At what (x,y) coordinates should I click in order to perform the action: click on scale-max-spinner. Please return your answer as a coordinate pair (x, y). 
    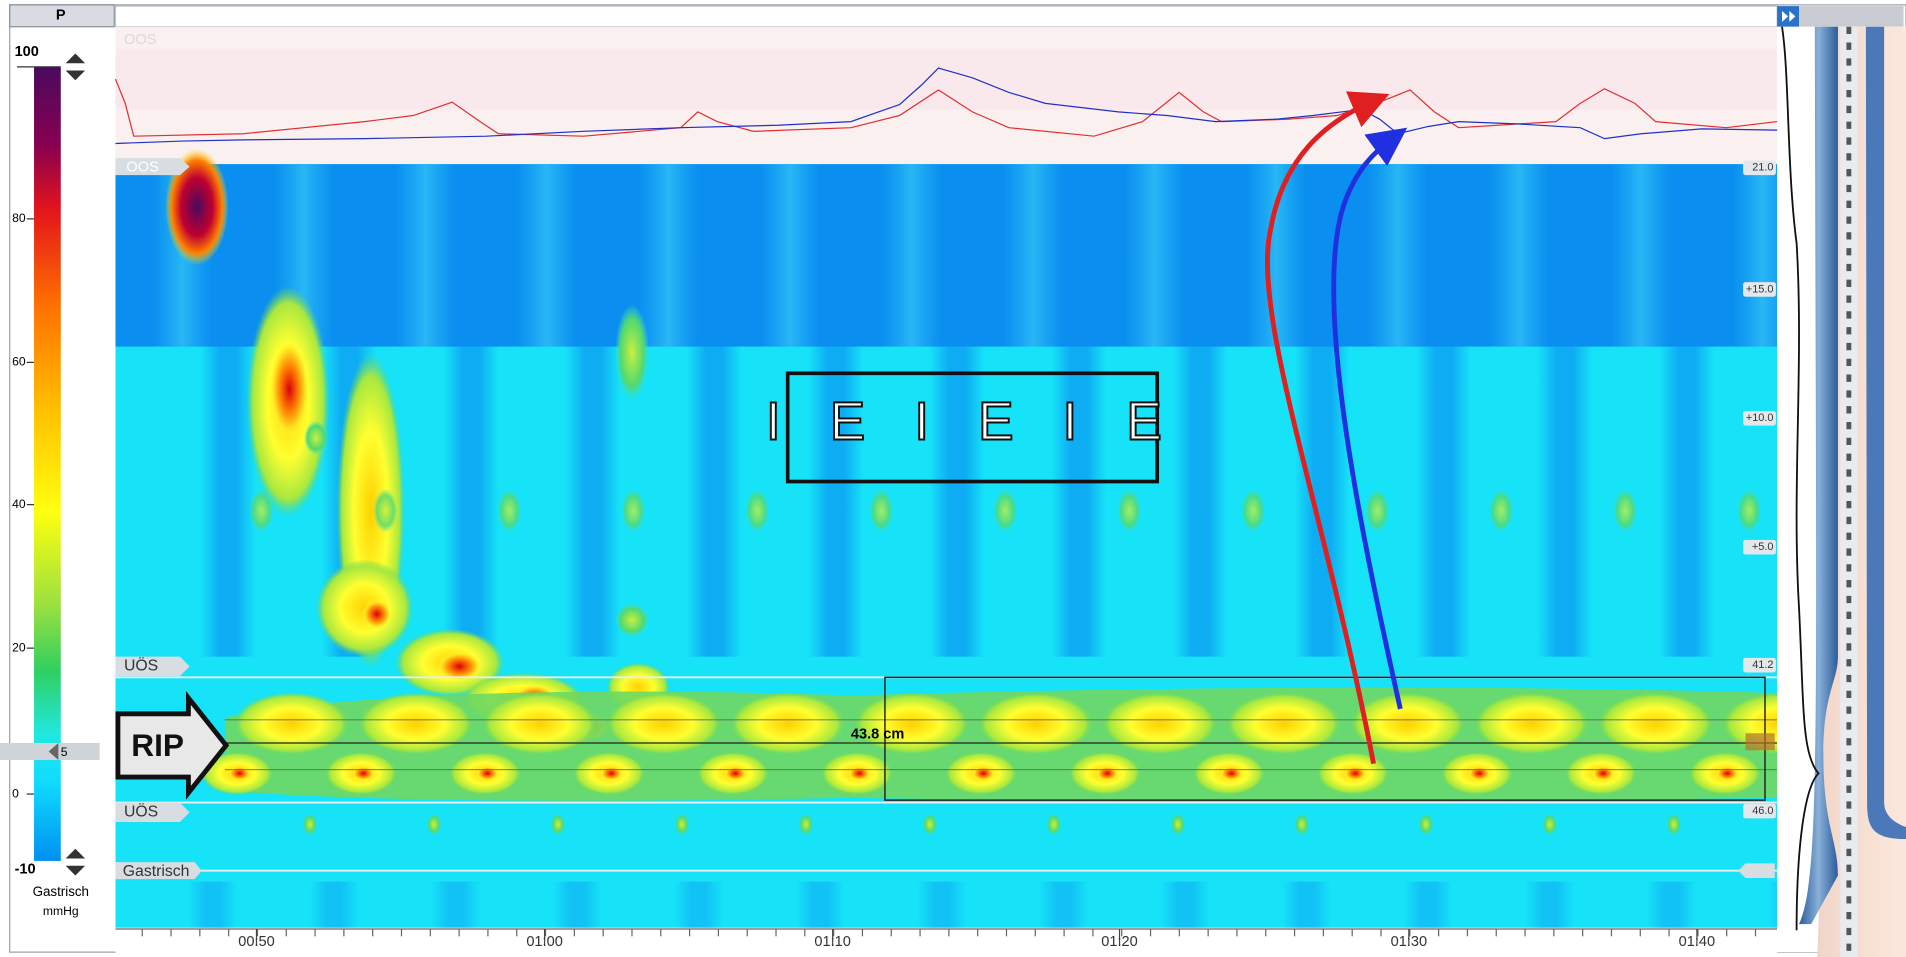
    Looking at the image, I should click on (75, 67).